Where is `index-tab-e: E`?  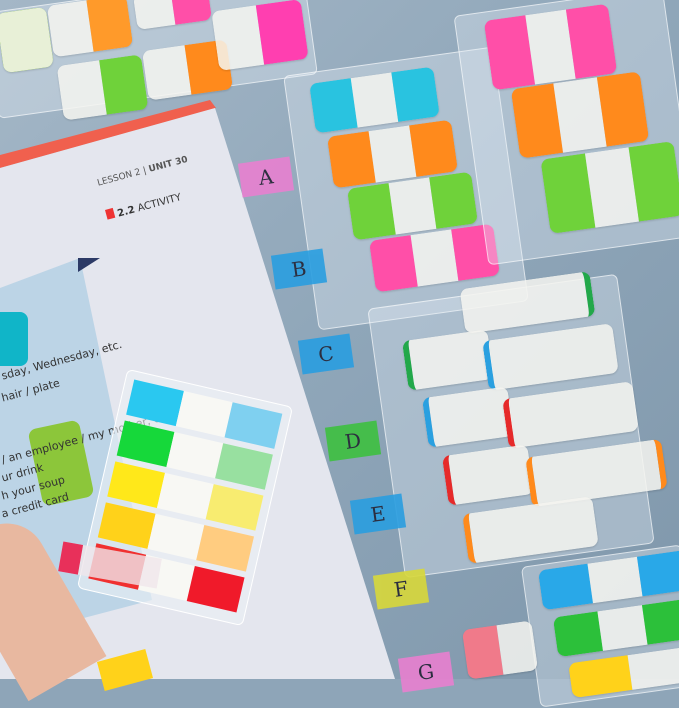
index-tab-e: E is located at coordinates (378, 514).